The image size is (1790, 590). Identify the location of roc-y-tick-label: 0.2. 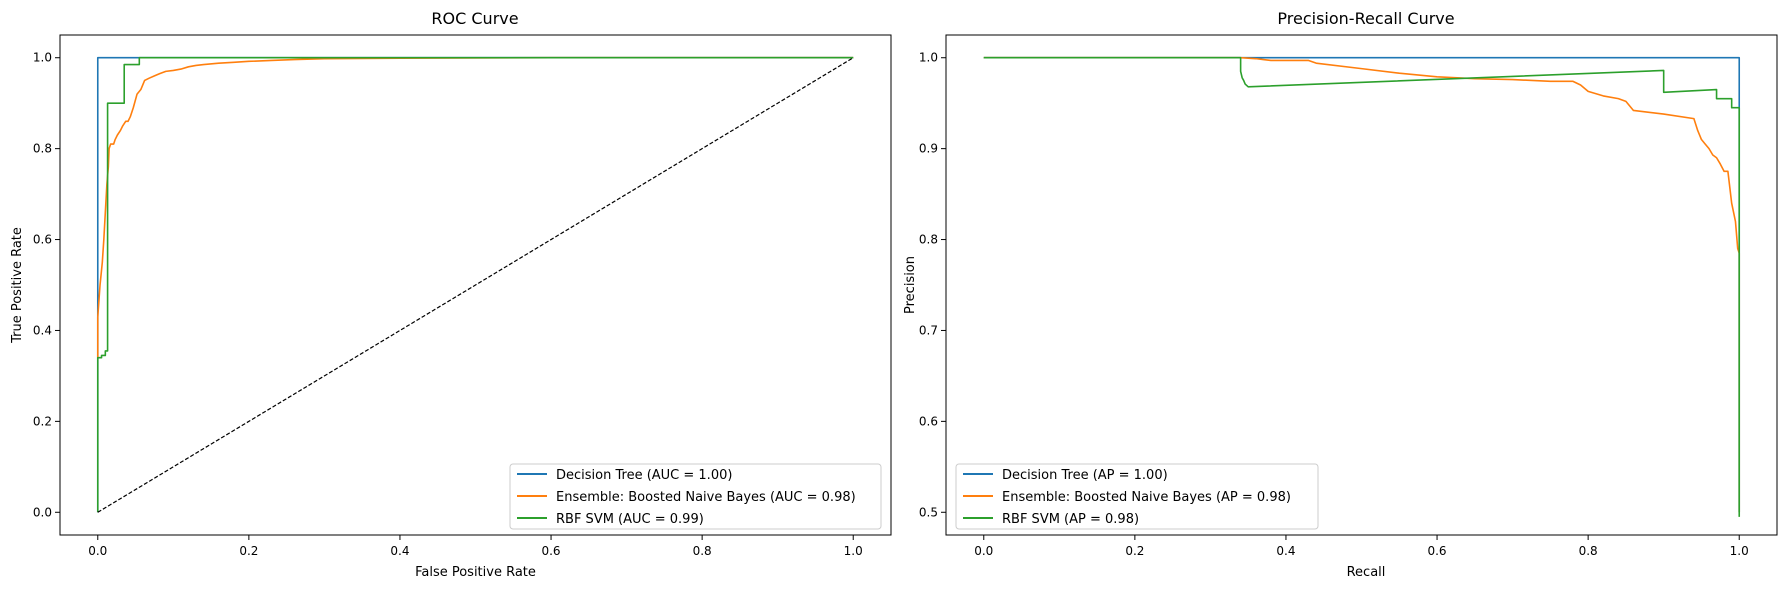
(42, 421).